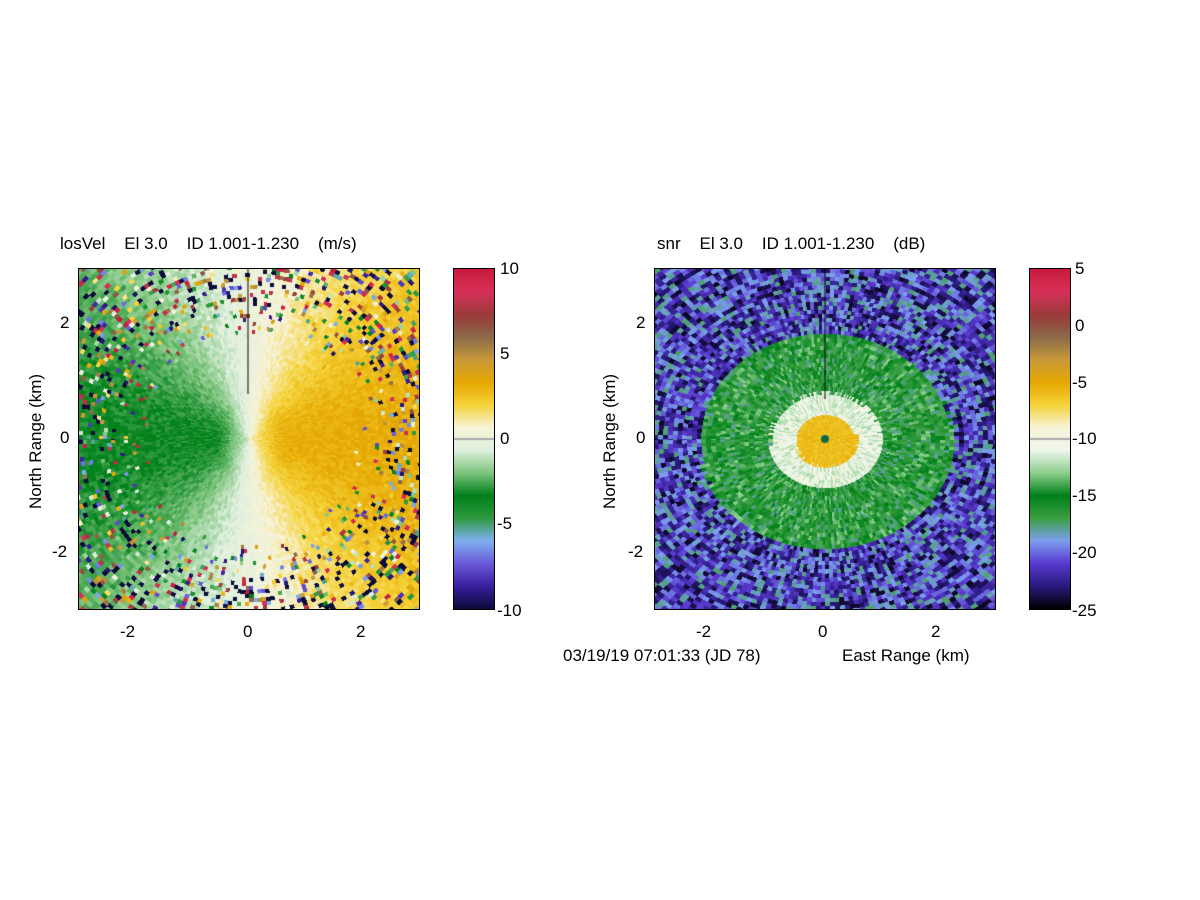 The image size is (1200, 900). What do you see at coordinates (641, 322) in the screenshot?
I see `snr-ytick: 2` at bounding box center [641, 322].